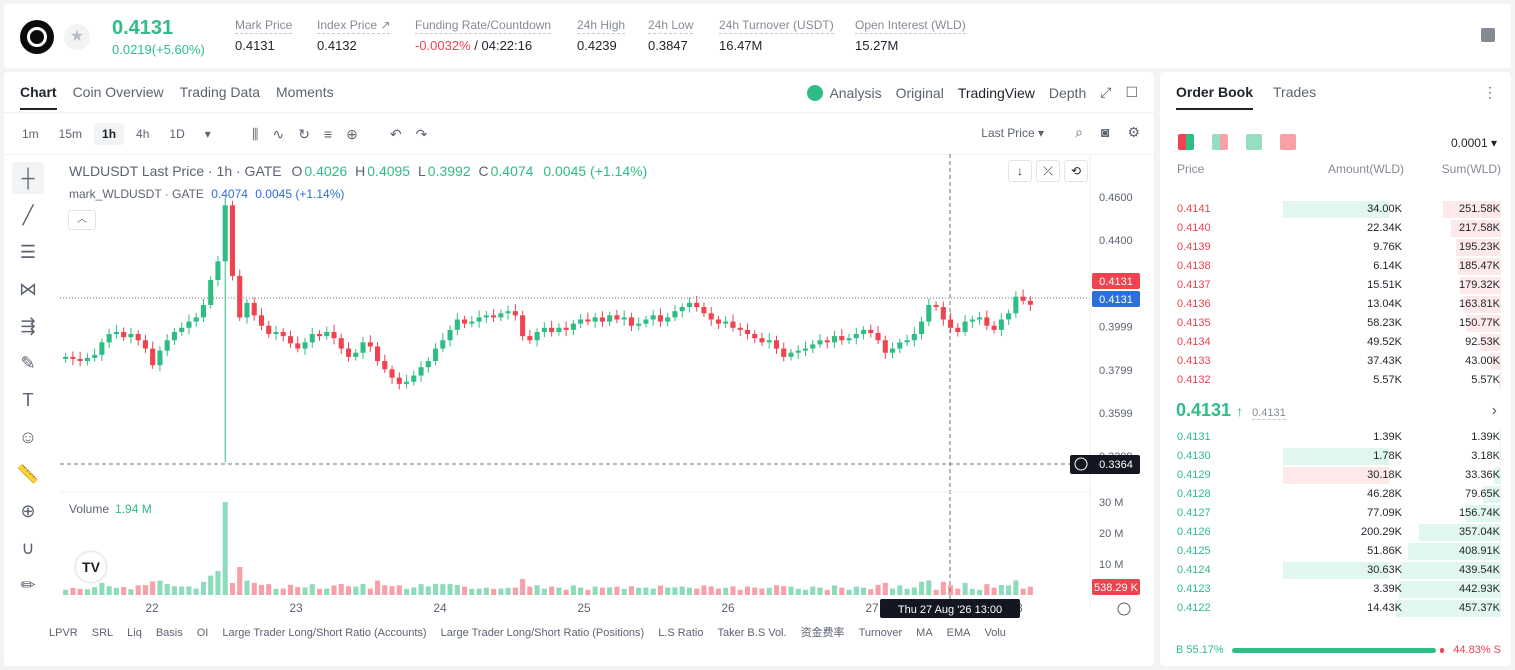  What do you see at coordinates (995, 633) in the screenshot?
I see `indicator-item: Volu` at bounding box center [995, 633].